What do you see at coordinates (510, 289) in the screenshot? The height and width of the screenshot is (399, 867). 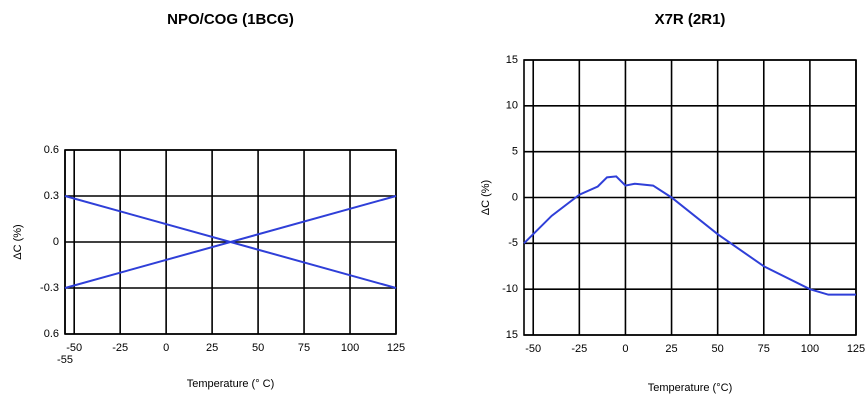 I see `y-tick-label: -10` at bounding box center [510, 289].